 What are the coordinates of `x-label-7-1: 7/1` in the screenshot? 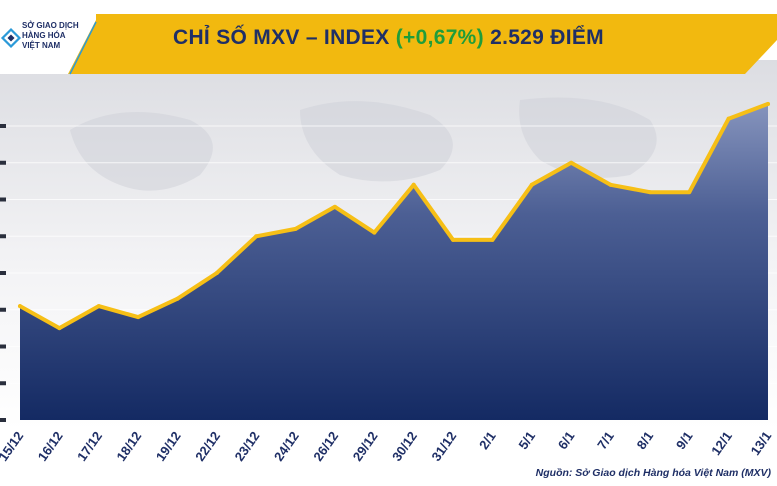 It's located at (605, 440).